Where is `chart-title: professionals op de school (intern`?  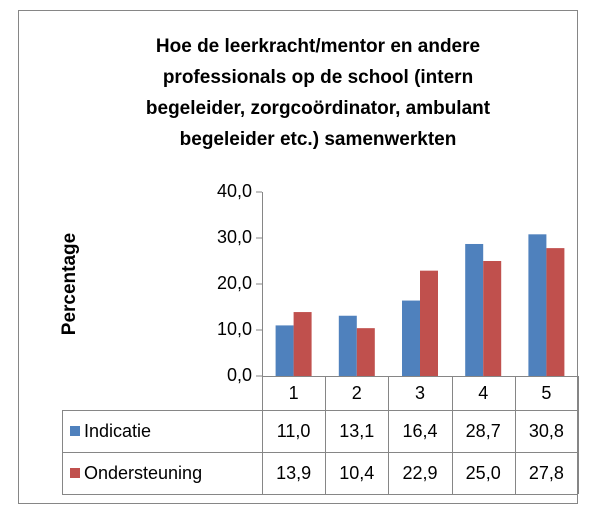 chart-title: professionals op de school (intern is located at coordinates (318, 77).